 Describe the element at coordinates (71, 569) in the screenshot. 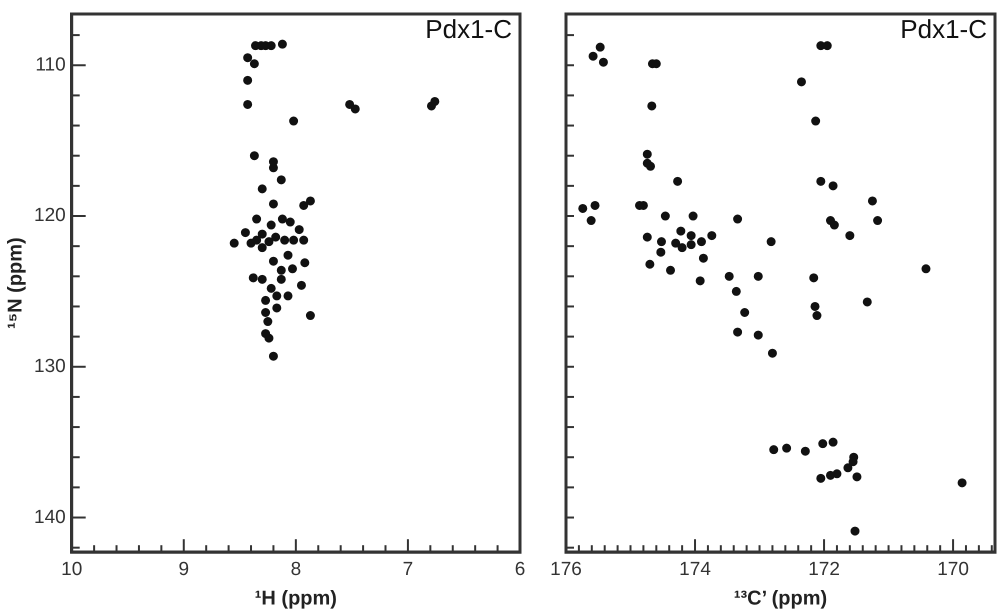

I see `x-tick-label: 10` at that location.